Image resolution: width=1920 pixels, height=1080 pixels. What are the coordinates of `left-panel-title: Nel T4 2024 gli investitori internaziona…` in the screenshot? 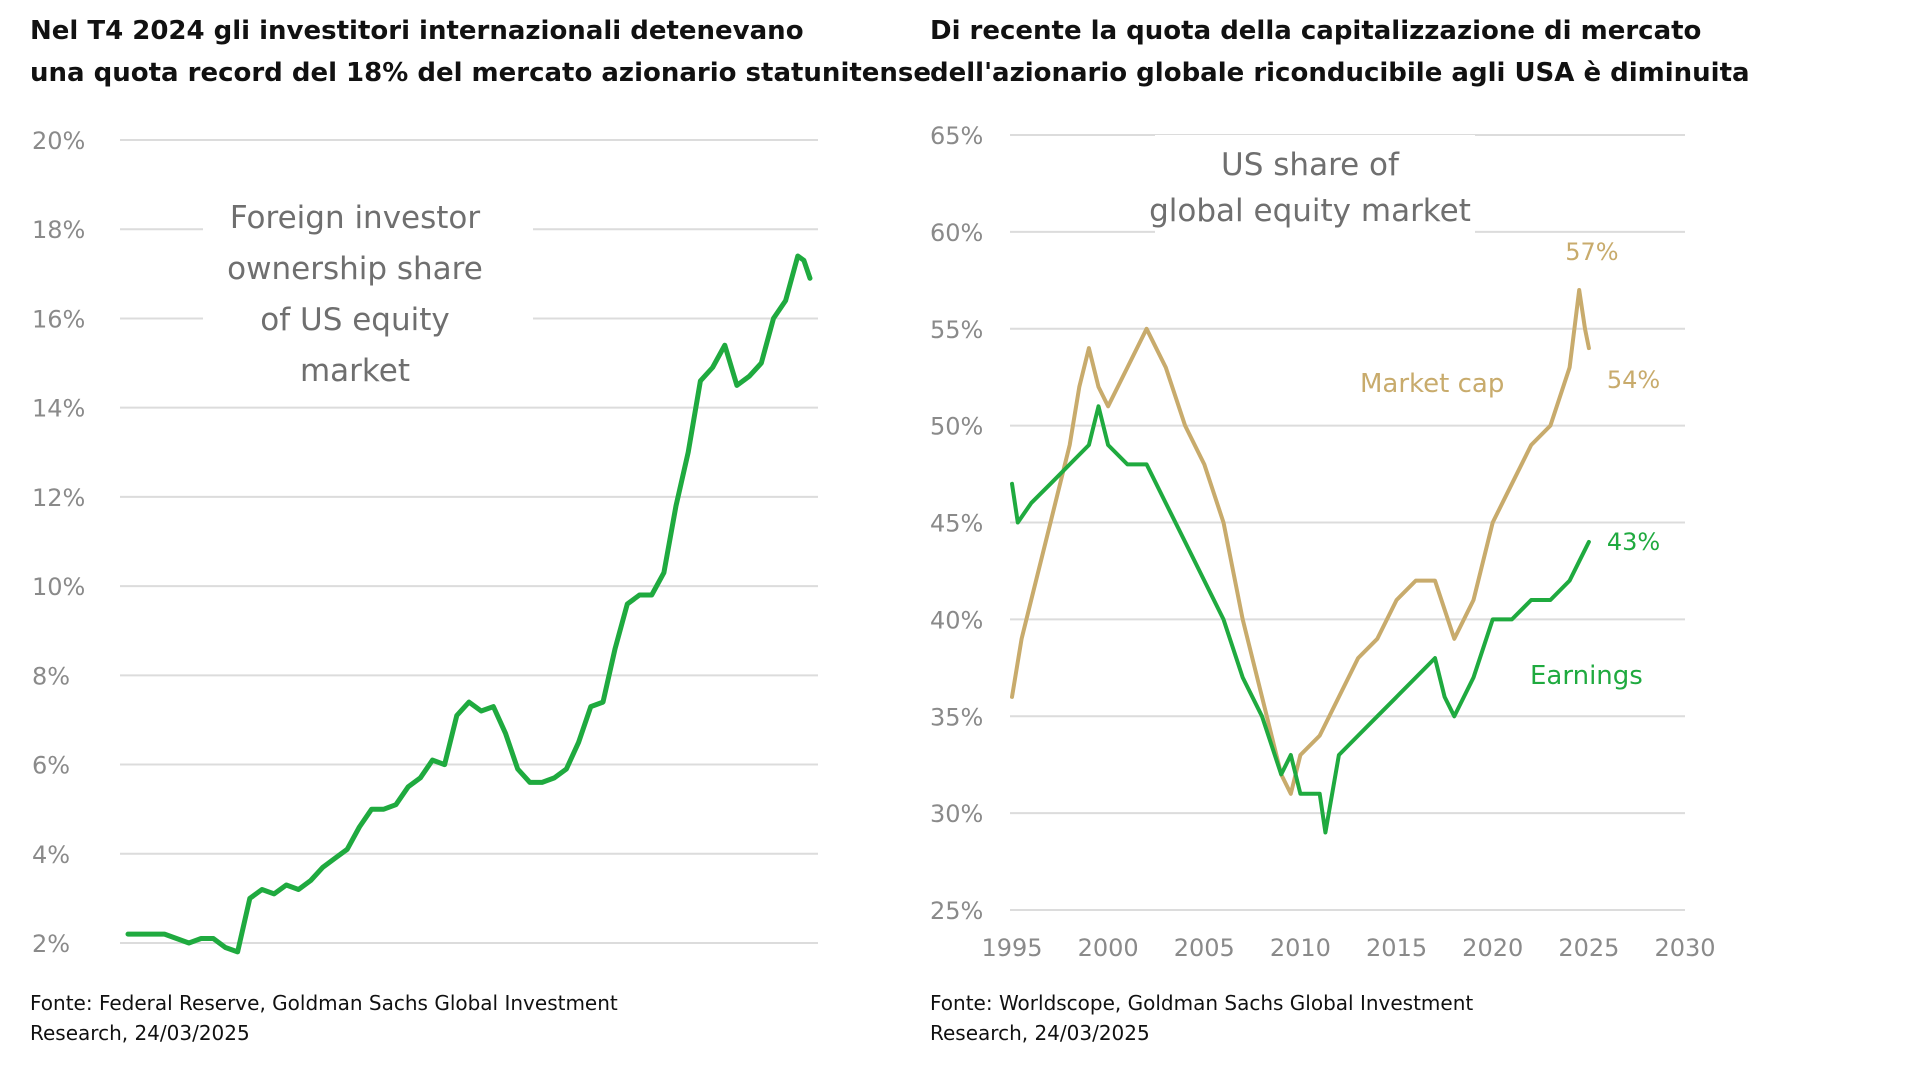 It's located at (490, 52).